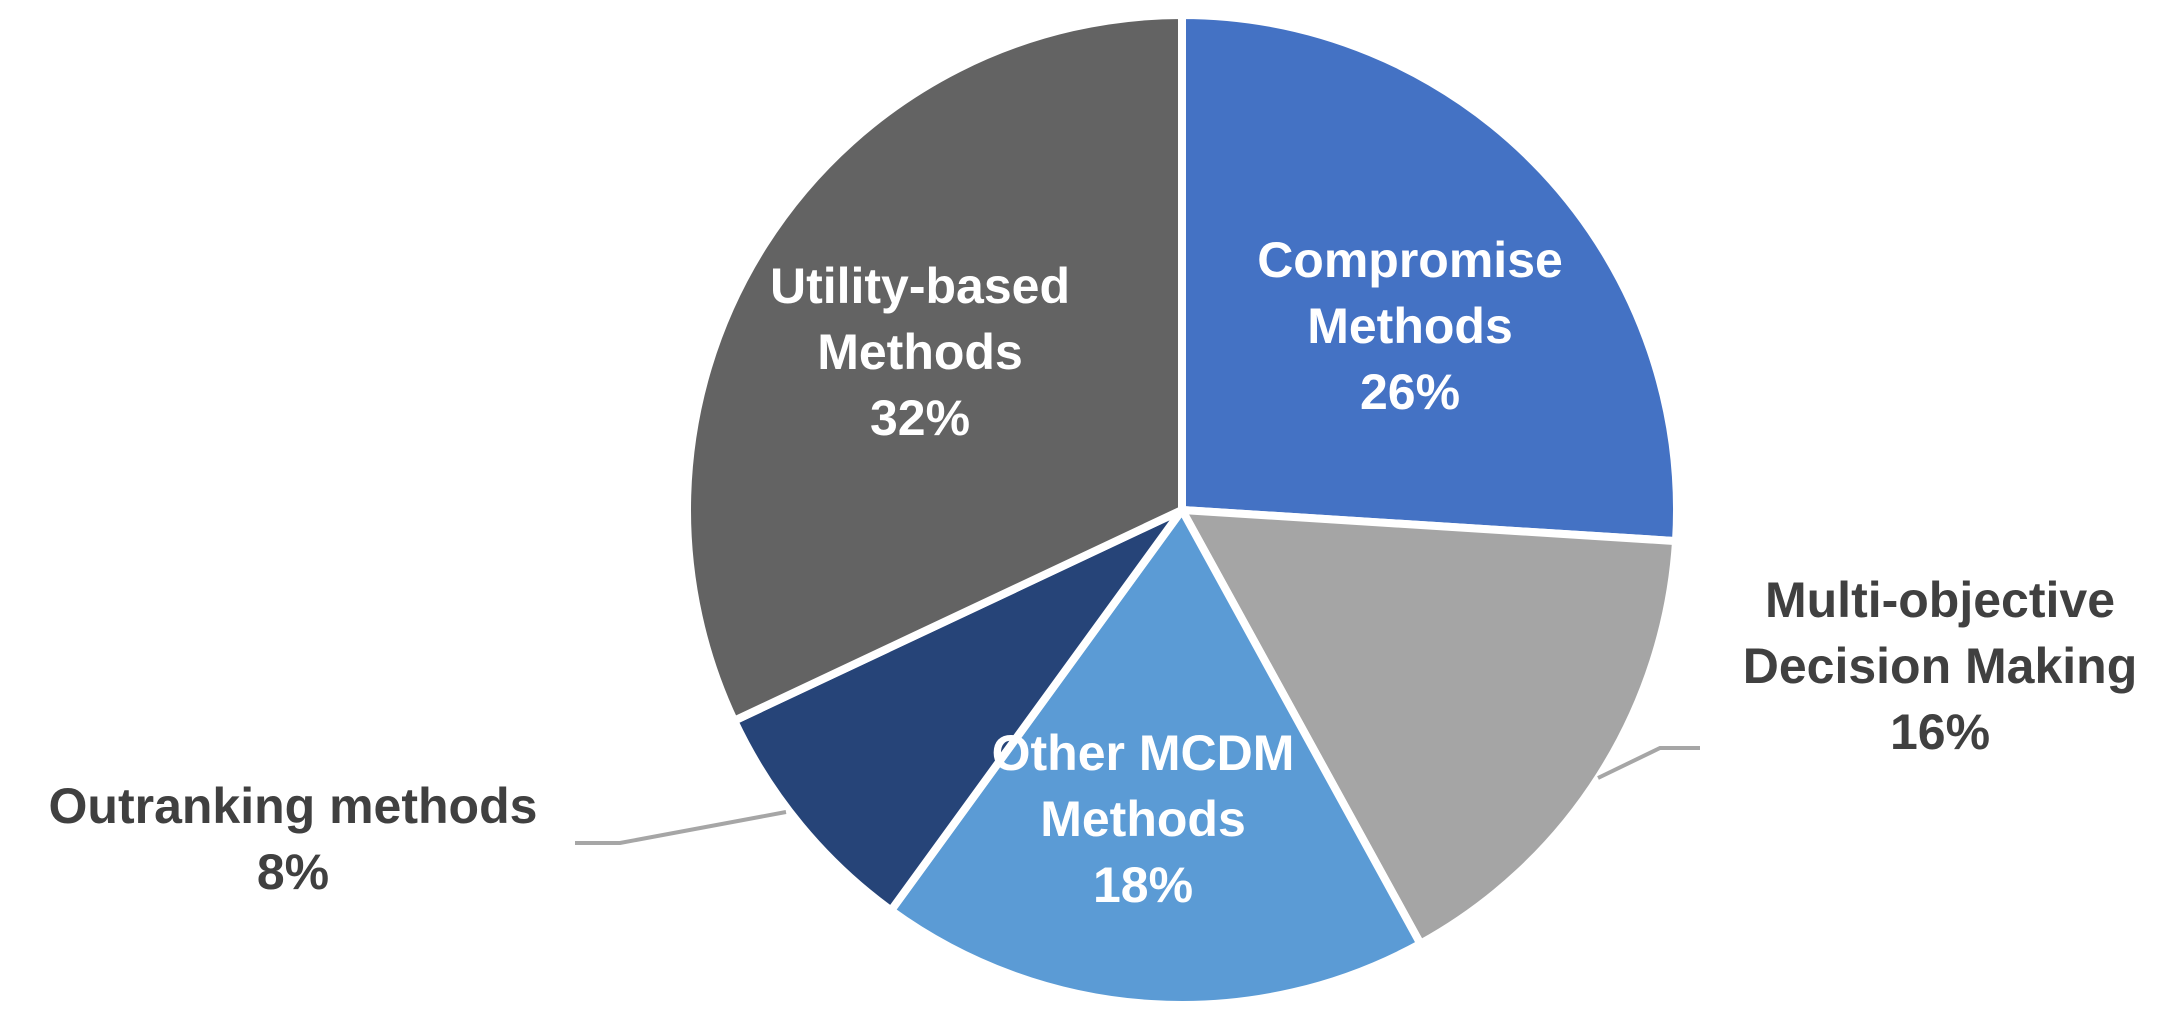 The height and width of the screenshot is (1017, 2184). Describe the element at coordinates (920, 418) in the screenshot. I see `label-percent: 32%` at that location.